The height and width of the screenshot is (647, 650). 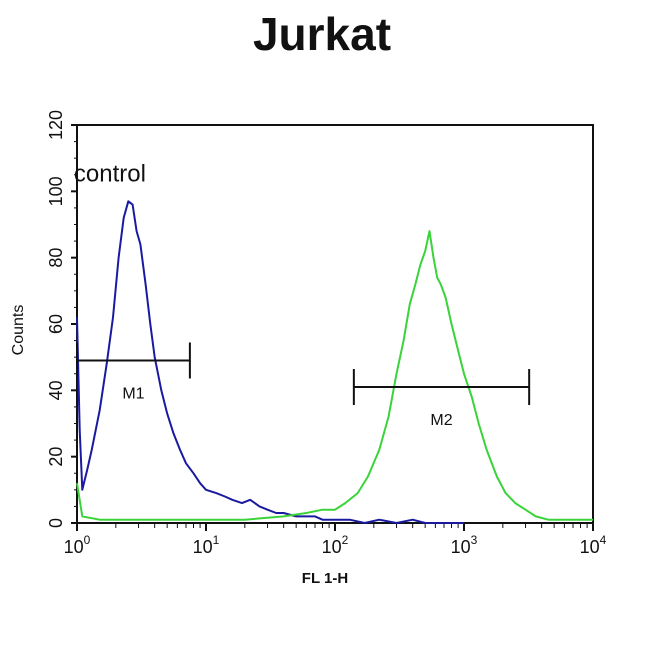 What do you see at coordinates (56, 324) in the screenshot?
I see `y-tick-label-3: 60` at bounding box center [56, 324].